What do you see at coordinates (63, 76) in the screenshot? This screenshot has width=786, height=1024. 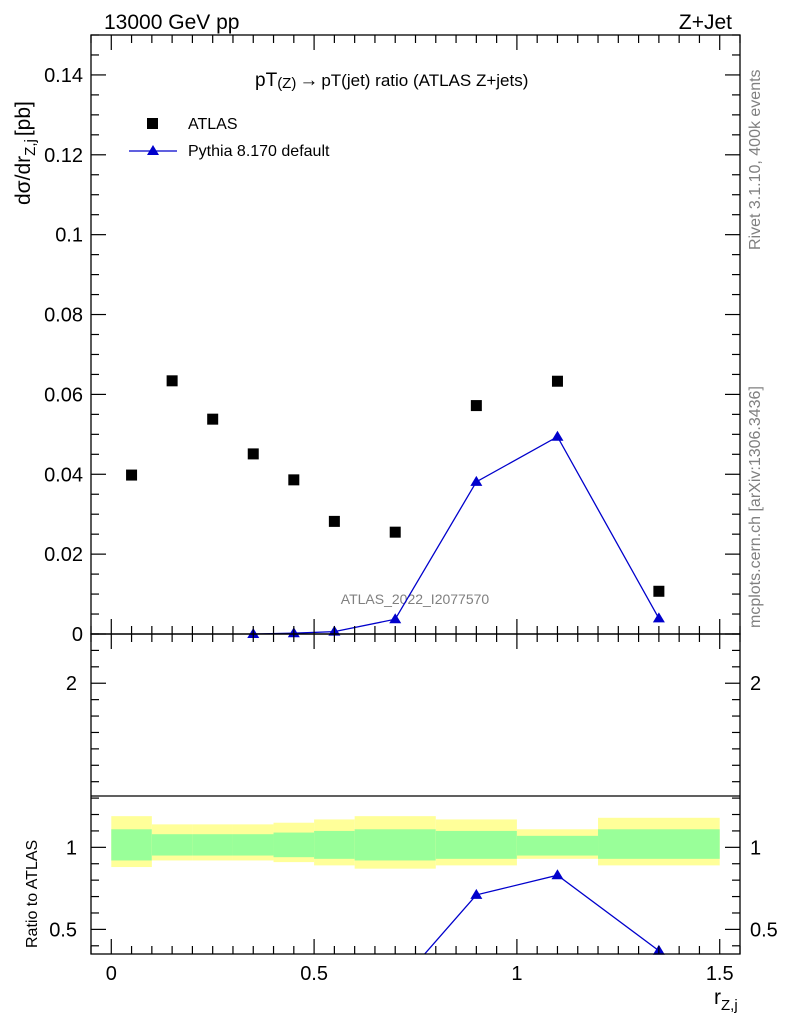 I see `main-ytick-label: 0.14` at bounding box center [63, 76].